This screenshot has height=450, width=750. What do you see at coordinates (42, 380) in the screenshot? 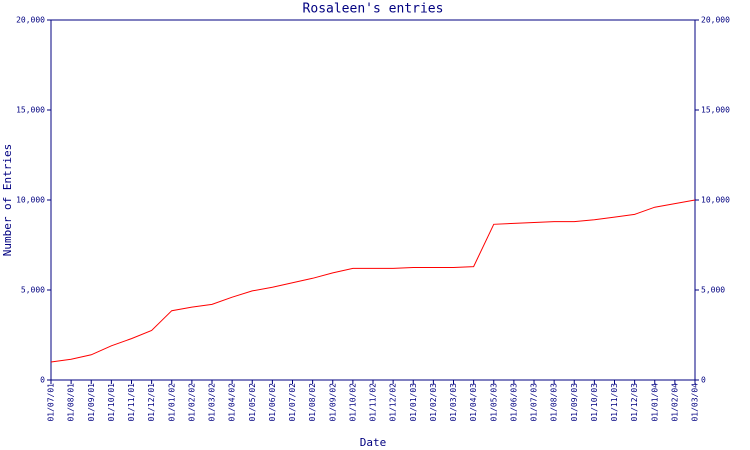
I see `yticks-label: 0` at bounding box center [42, 380].